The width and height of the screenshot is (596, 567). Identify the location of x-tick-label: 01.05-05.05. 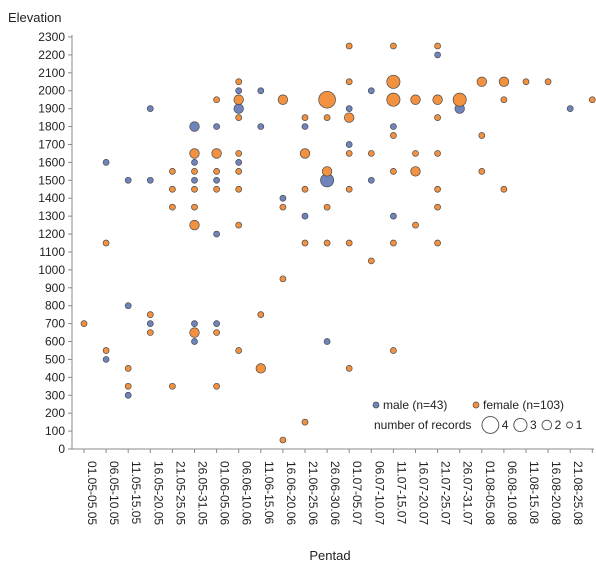
(92, 493).